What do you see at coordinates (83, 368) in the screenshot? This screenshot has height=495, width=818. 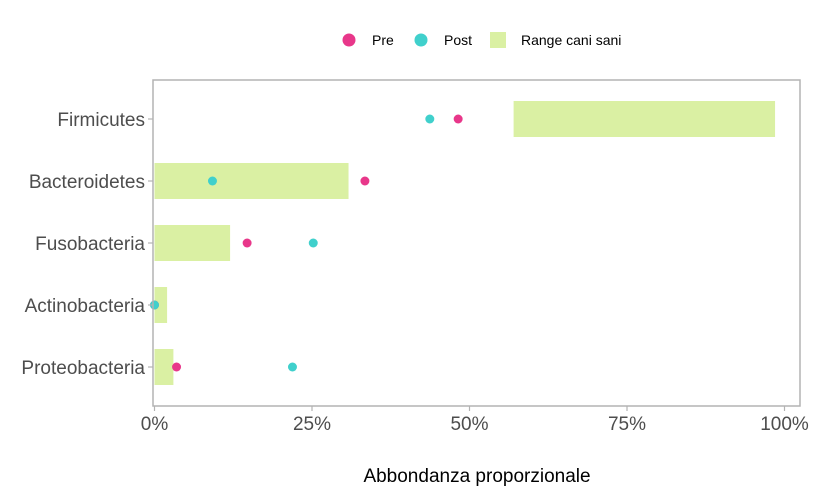 I see `y-tick-label: Proteobacteria` at bounding box center [83, 368].